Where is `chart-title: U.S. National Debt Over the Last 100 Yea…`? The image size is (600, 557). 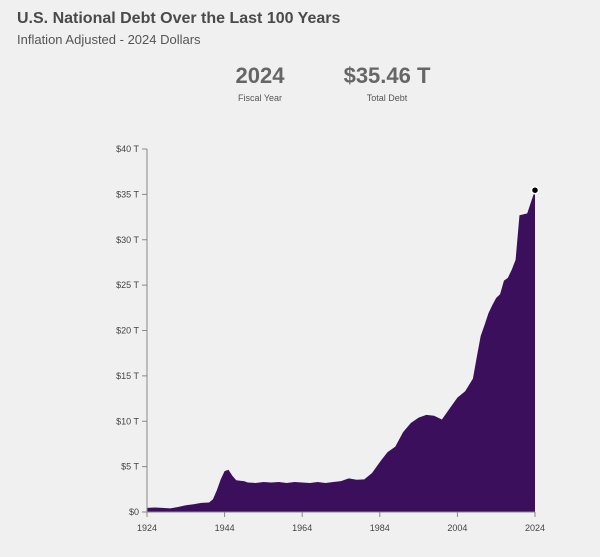 chart-title: U.S. National Debt Over the Last 100 Yea… is located at coordinates (179, 18).